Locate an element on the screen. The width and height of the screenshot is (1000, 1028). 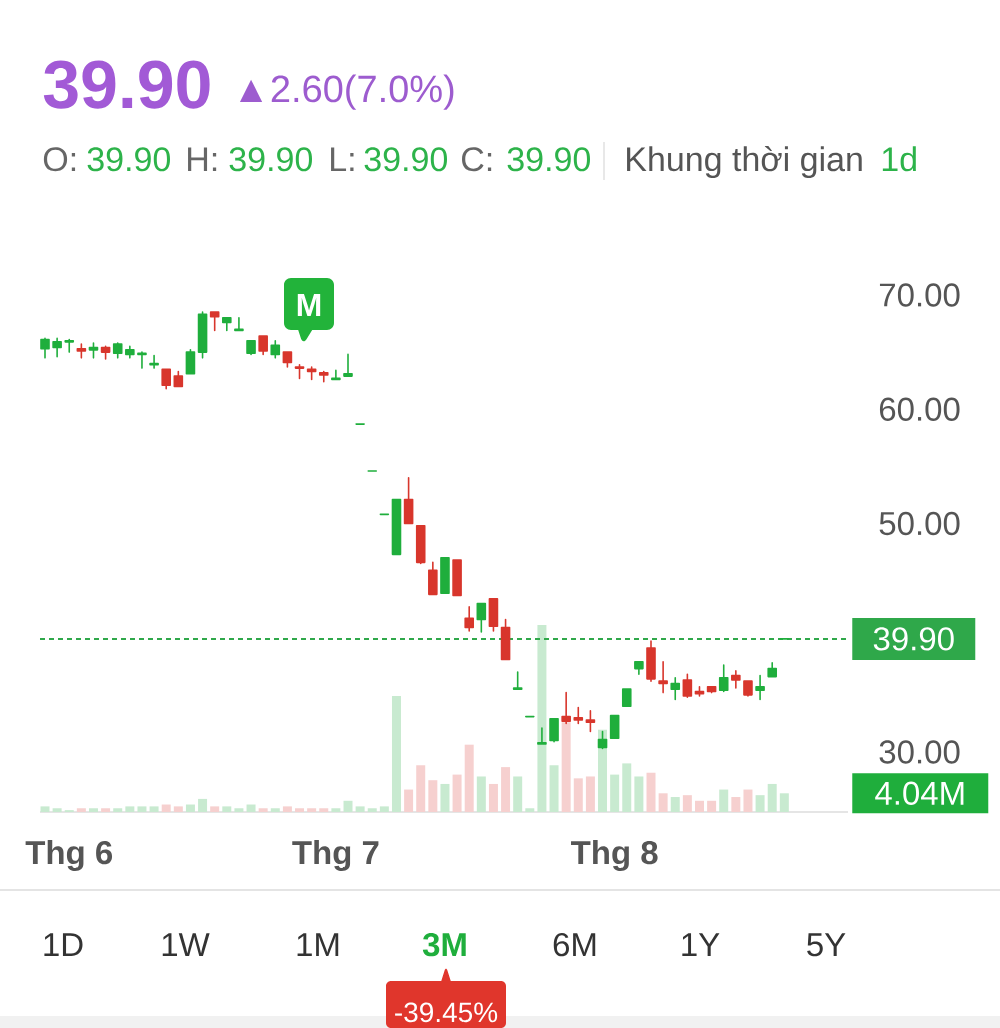
text: 1D is located at coordinates (63, 944).